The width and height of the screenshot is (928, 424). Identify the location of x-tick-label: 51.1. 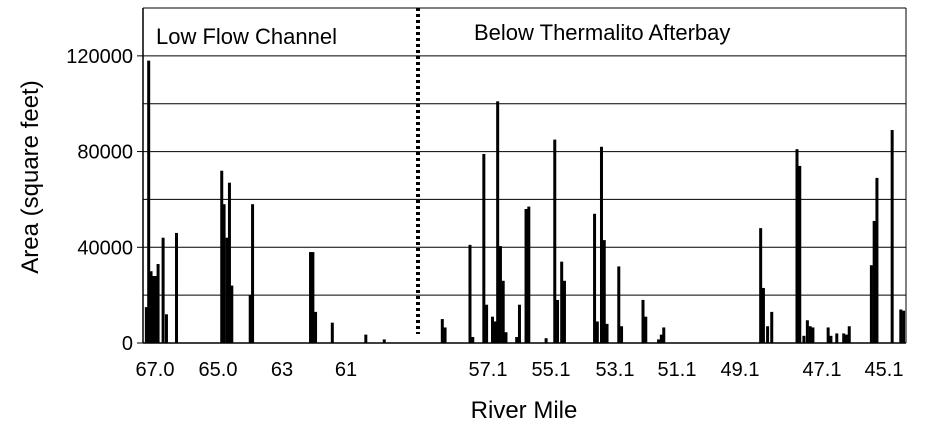
(677, 370).